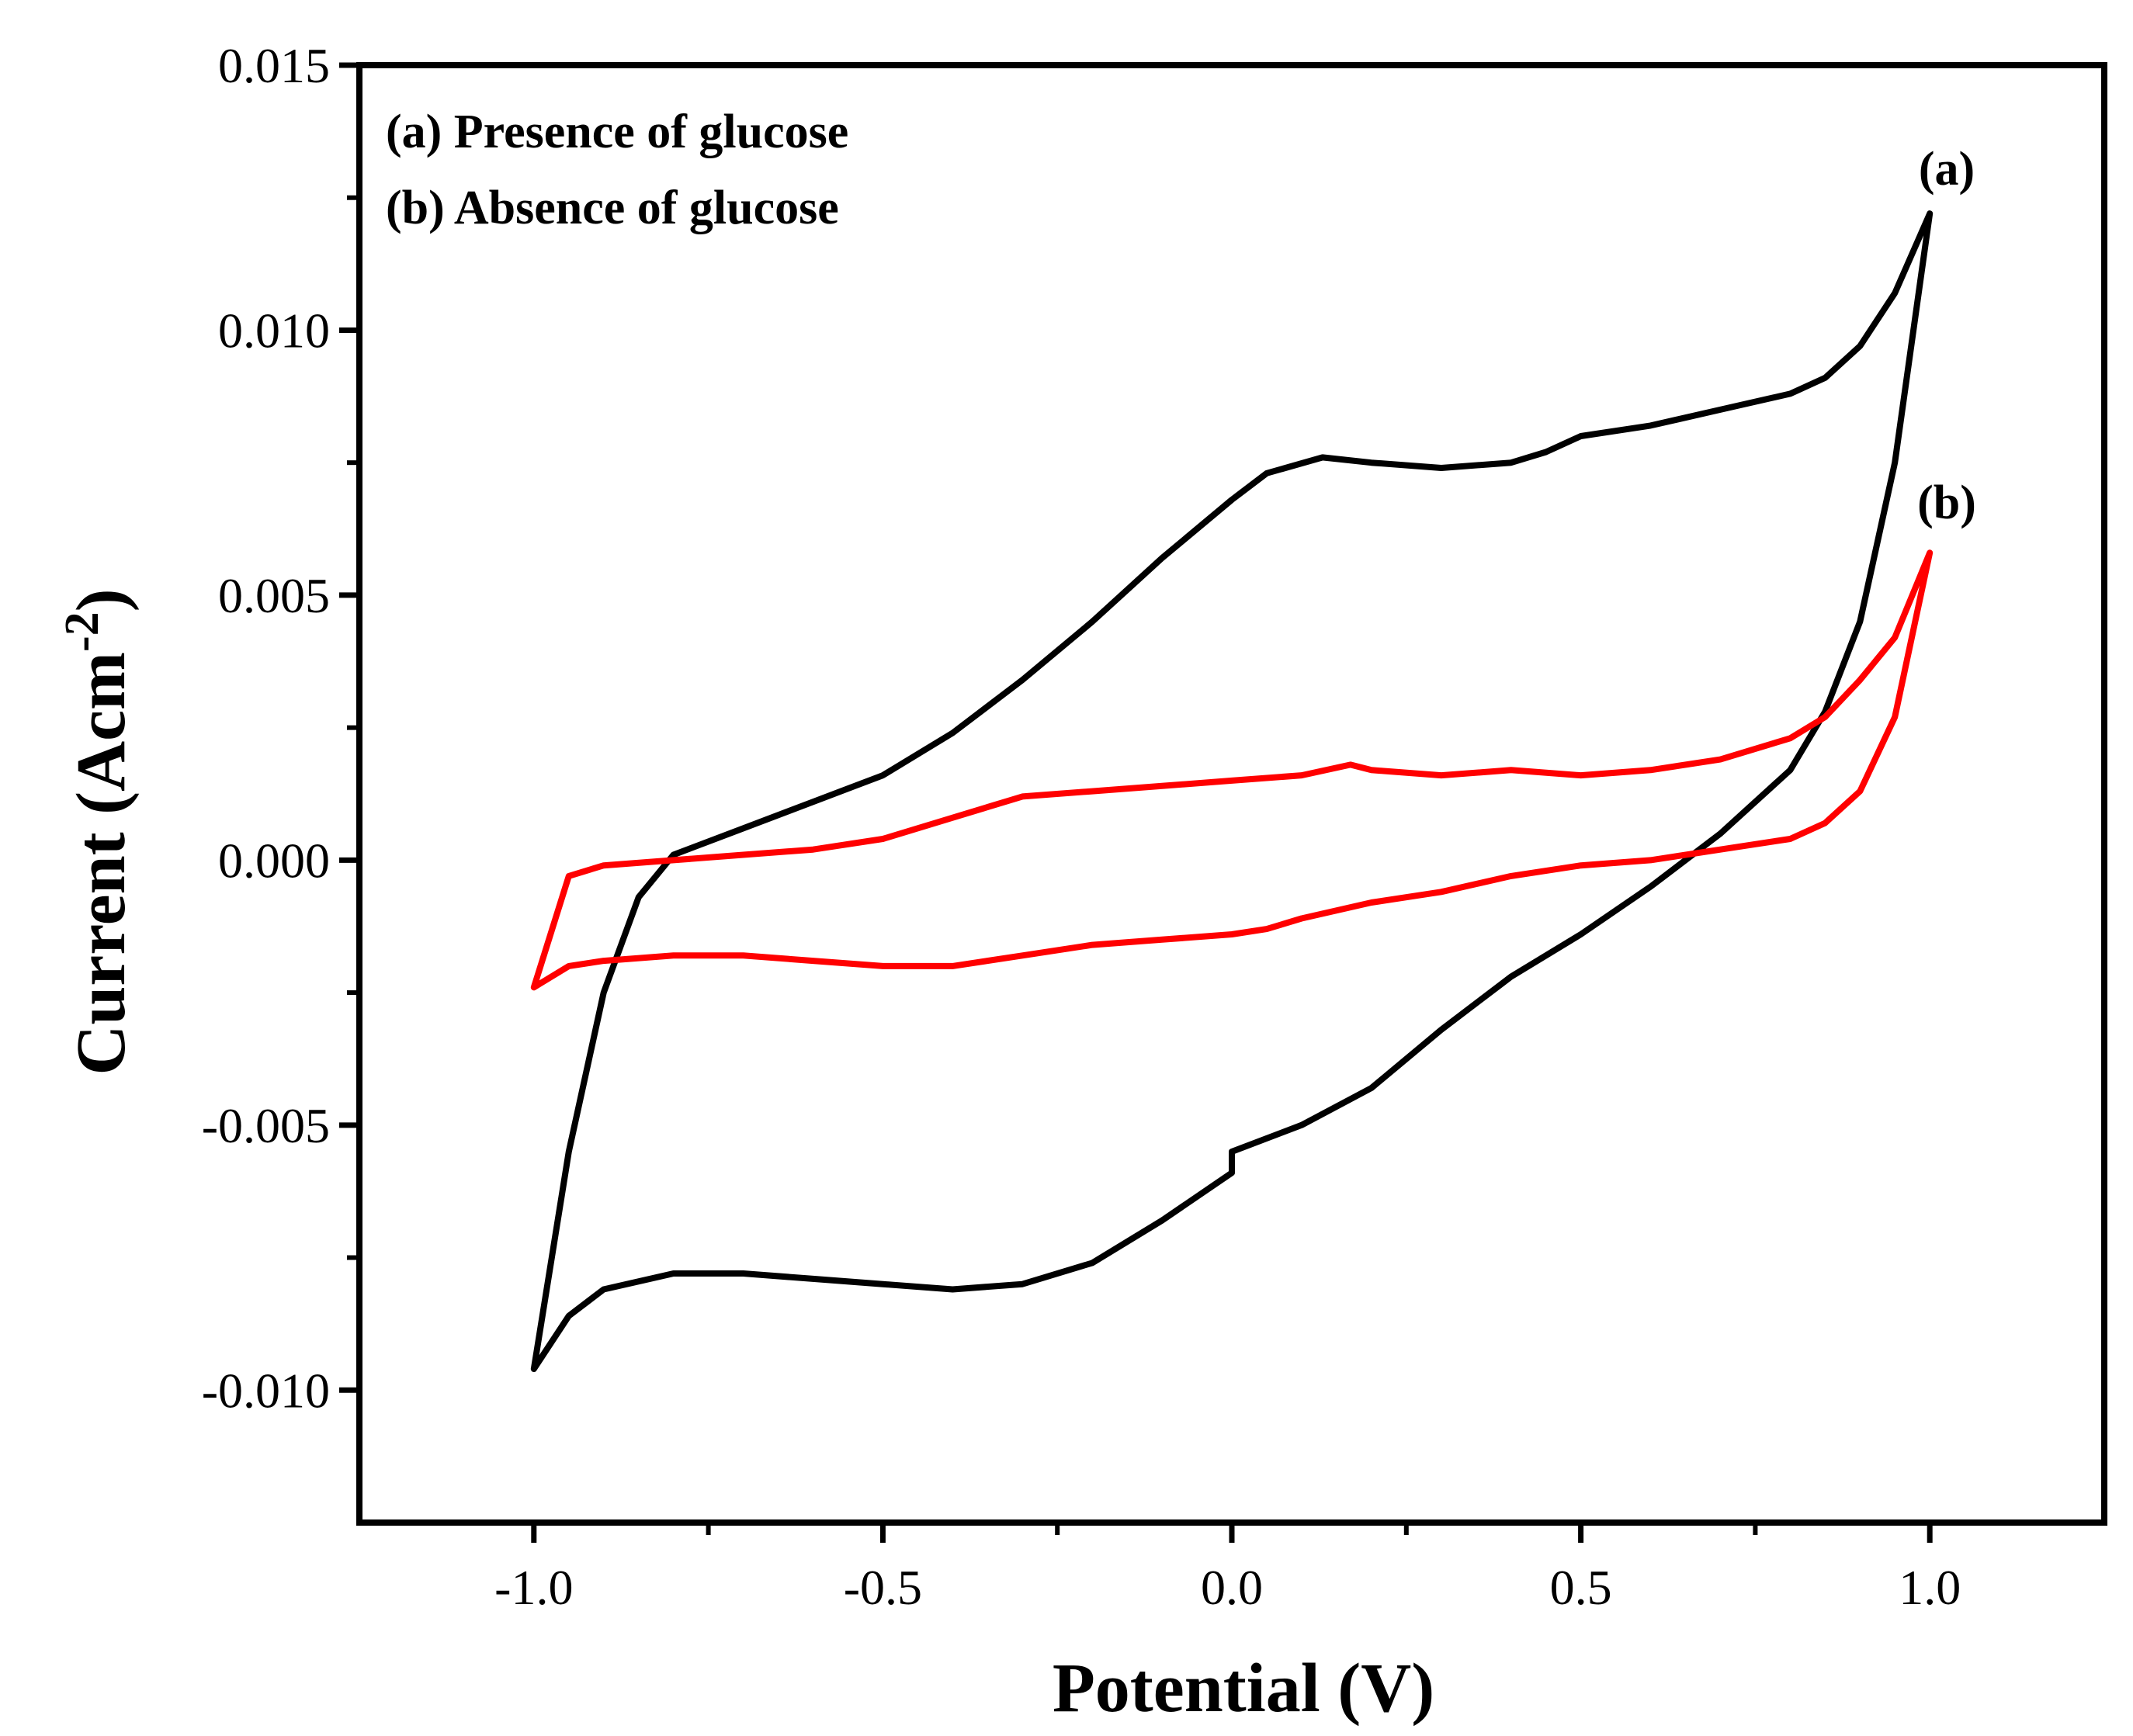 The height and width of the screenshot is (1736, 2133). What do you see at coordinates (1581, 1587) in the screenshot?
I see `x-tick-label: 0.5` at bounding box center [1581, 1587].